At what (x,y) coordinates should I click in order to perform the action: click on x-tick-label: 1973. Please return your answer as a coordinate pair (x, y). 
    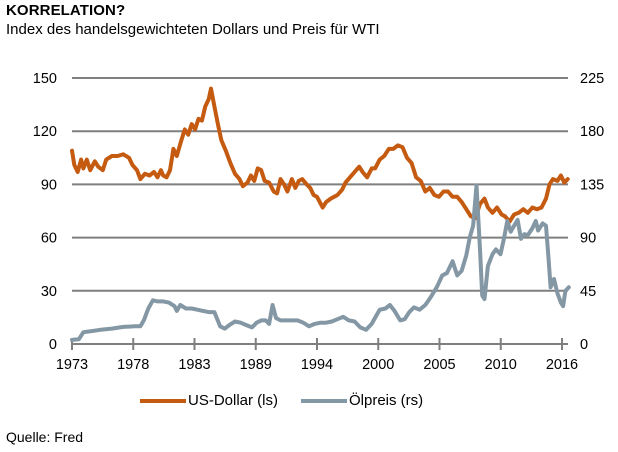
    Looking at the image, I should click on (72, 365).